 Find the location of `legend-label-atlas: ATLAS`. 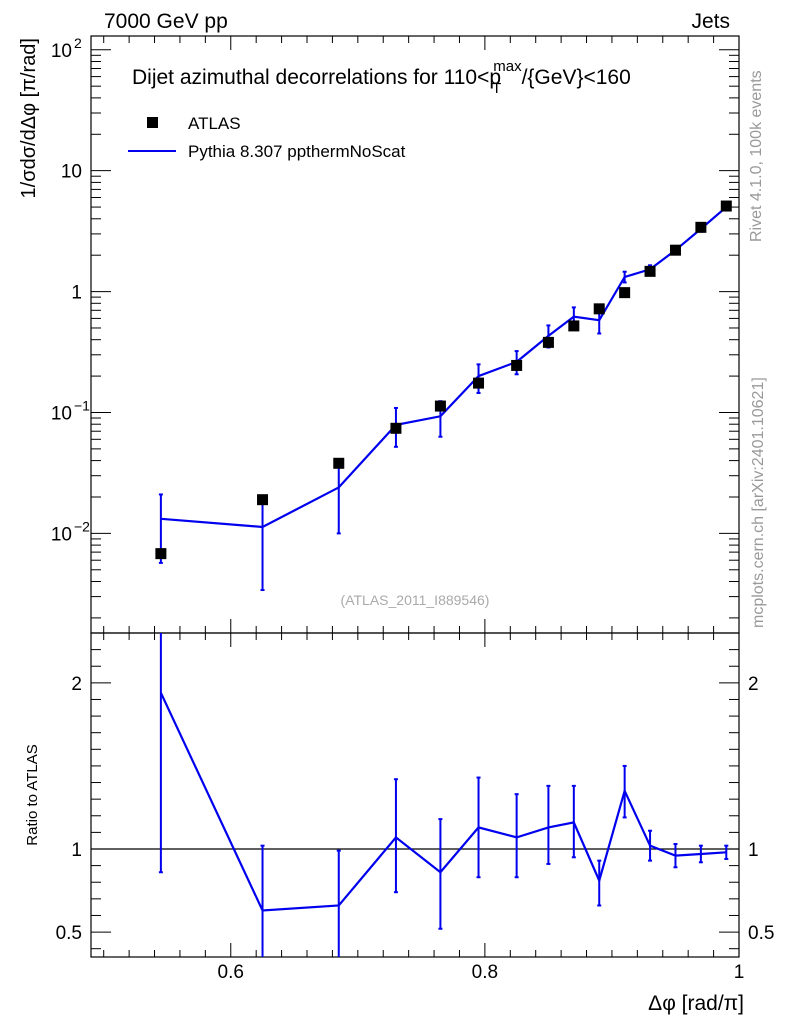

legend-label-atlas: ATLAS is located at coordinates (214, 123).